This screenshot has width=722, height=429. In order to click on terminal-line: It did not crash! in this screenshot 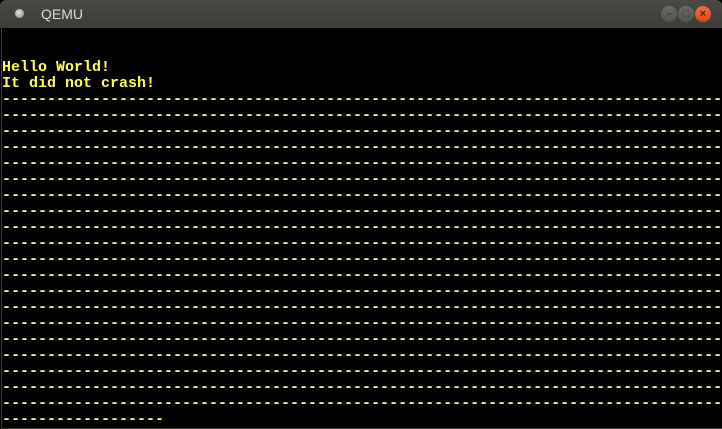, I will do `click(79, 83)`.